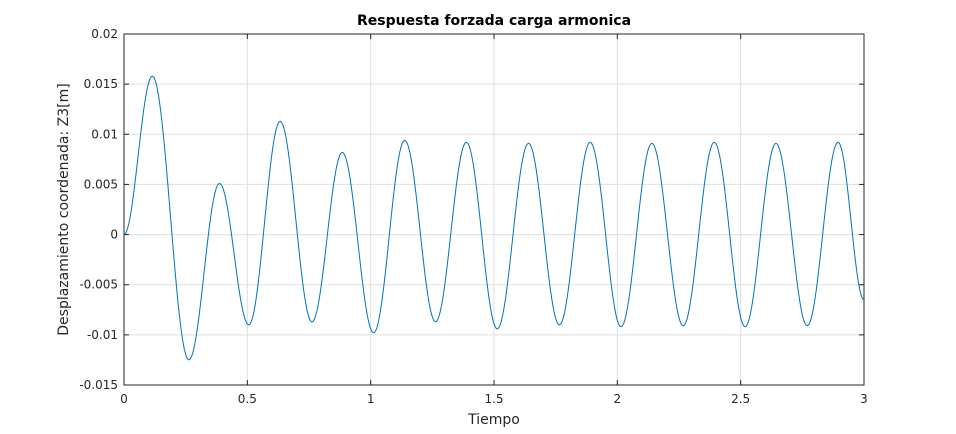 Image resolution: width=956 pixels, height=434 pixels. I want to click on y-axis-label: Desplazamiento coordenada: Z3[m], so click(64, 209).